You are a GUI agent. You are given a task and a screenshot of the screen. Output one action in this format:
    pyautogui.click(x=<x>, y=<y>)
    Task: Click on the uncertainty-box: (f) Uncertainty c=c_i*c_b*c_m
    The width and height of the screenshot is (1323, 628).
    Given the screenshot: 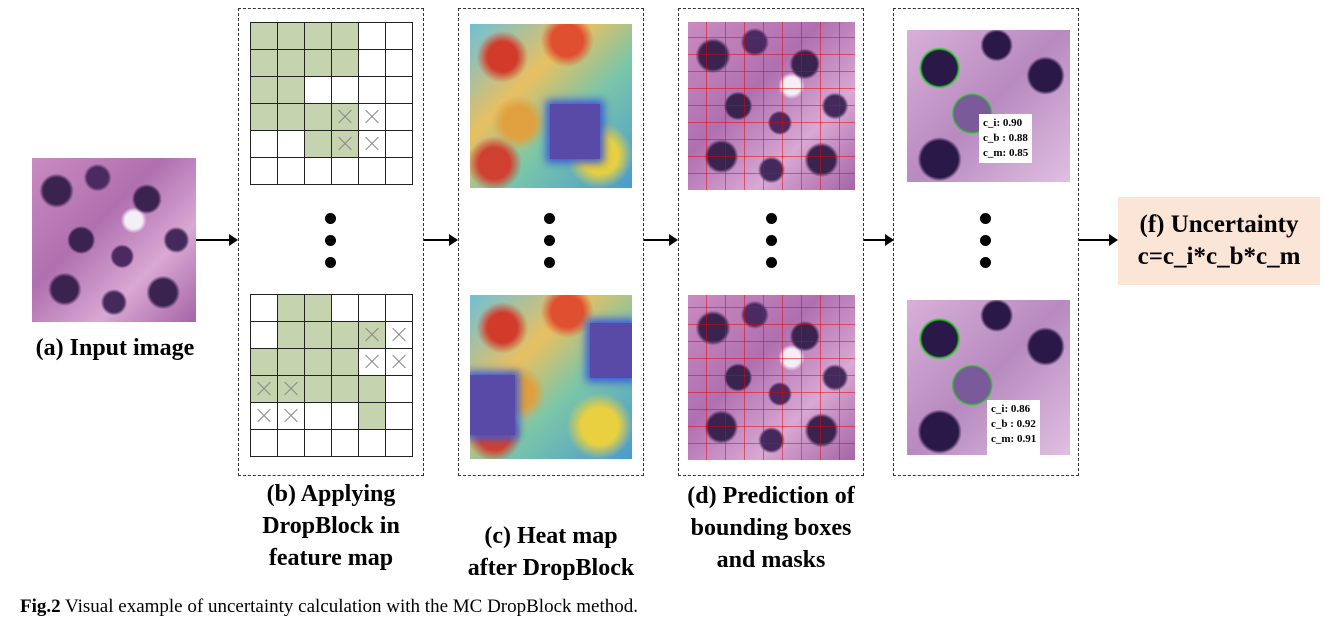 What is the action you would take?
    pyautogui.click(x=1219, y=241)
    